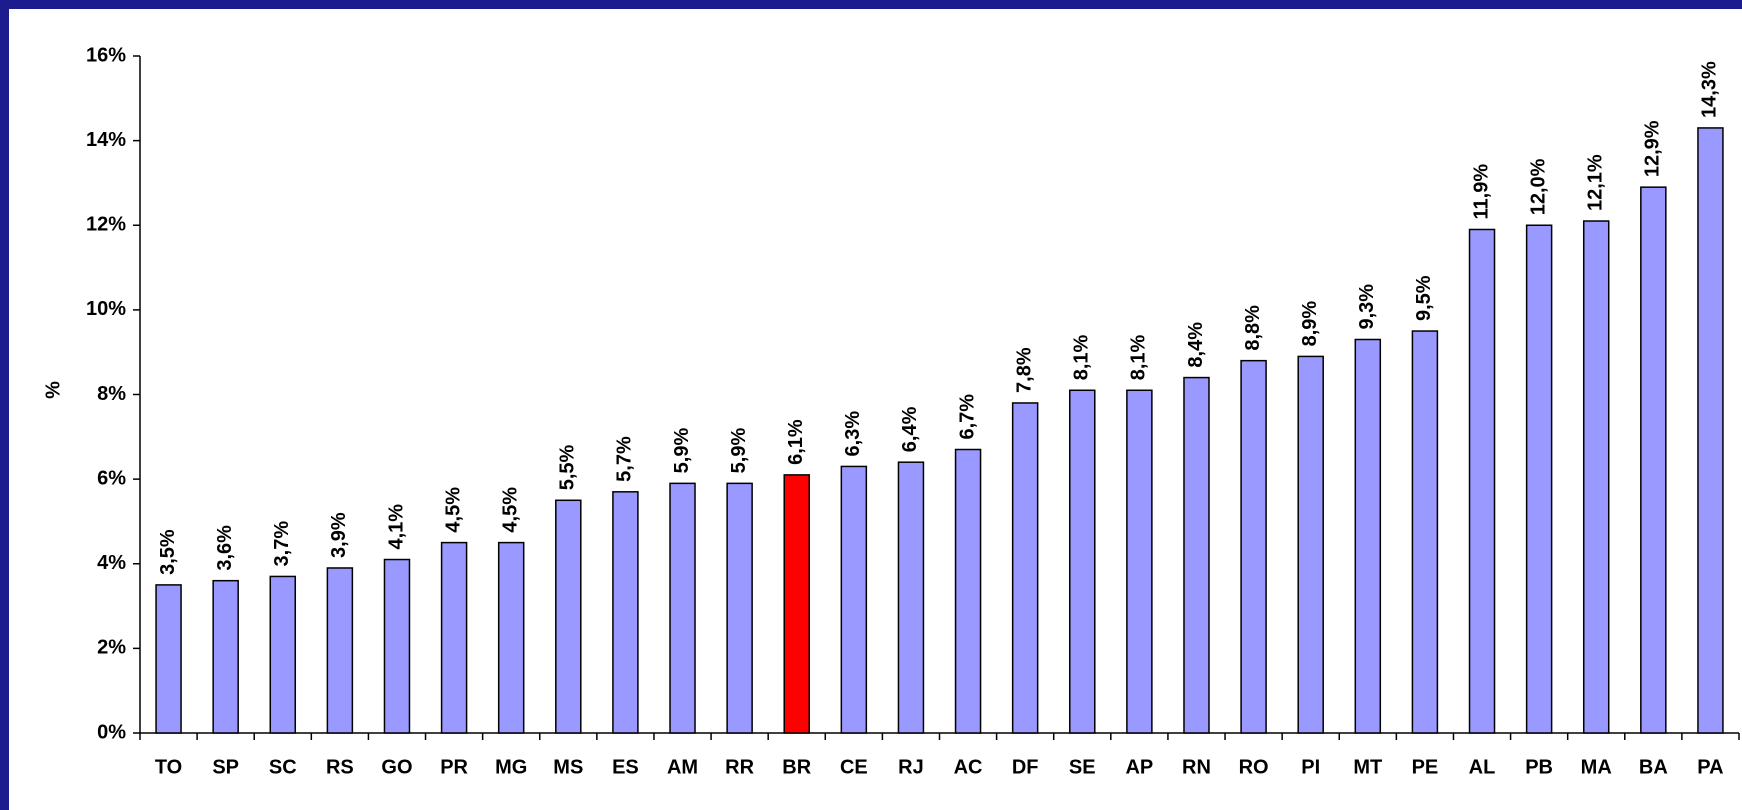  I want to click on x-tick-label: SP, so click(225, 767).